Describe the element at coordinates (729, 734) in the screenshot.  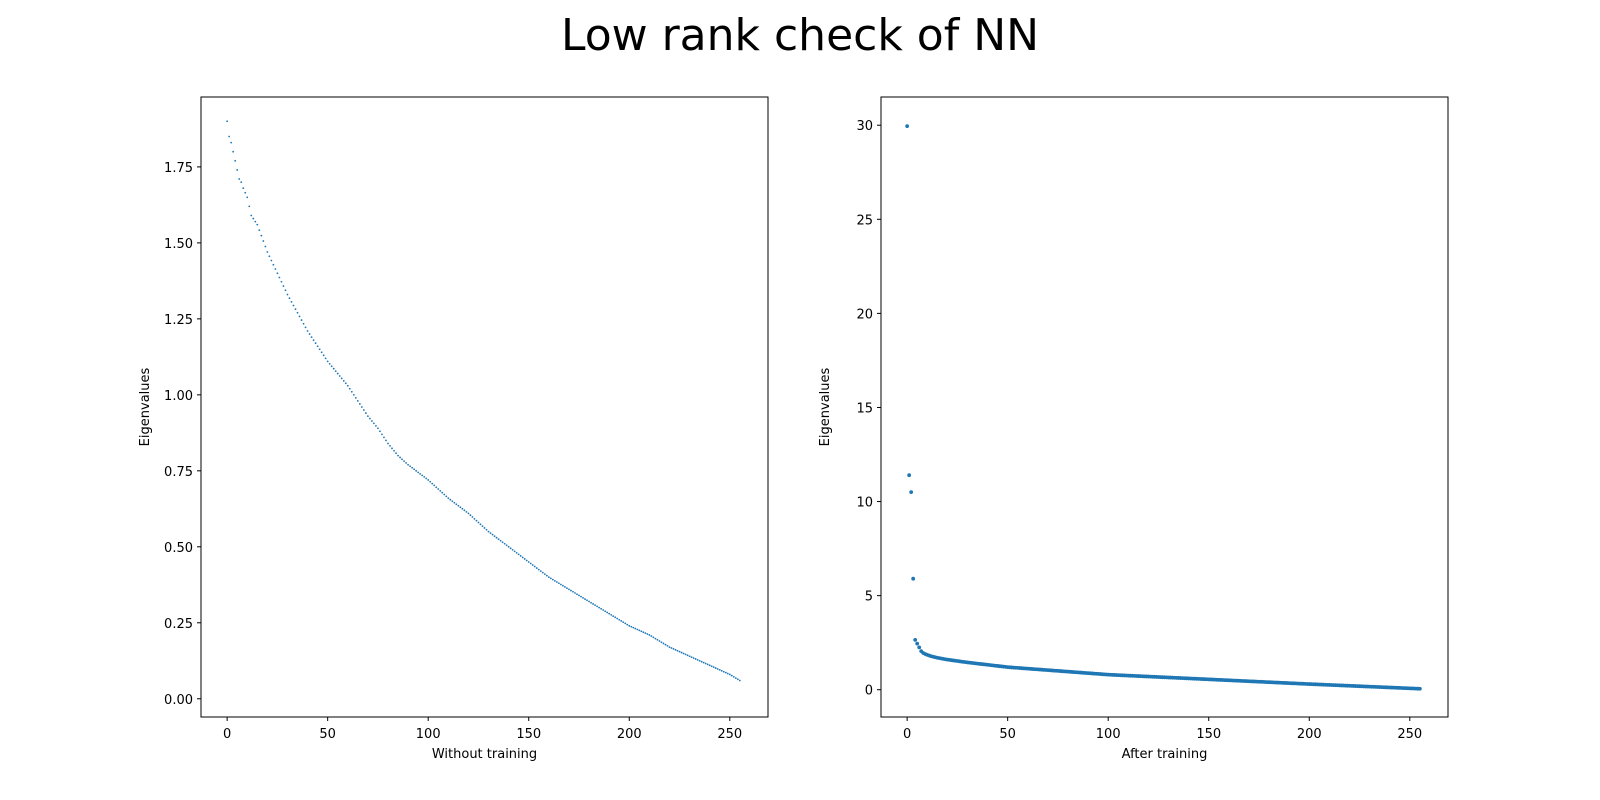
I see `x-tick-label: 250` at that location.